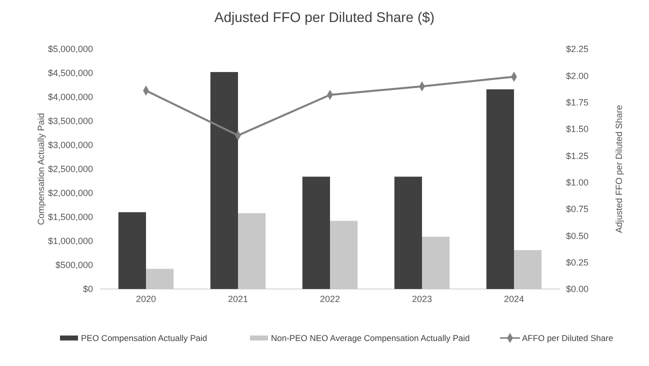 This screenshot has width=649, height=366. I want to click on legend-label: PEO Compensation Actually Paid, so click(144, 337).